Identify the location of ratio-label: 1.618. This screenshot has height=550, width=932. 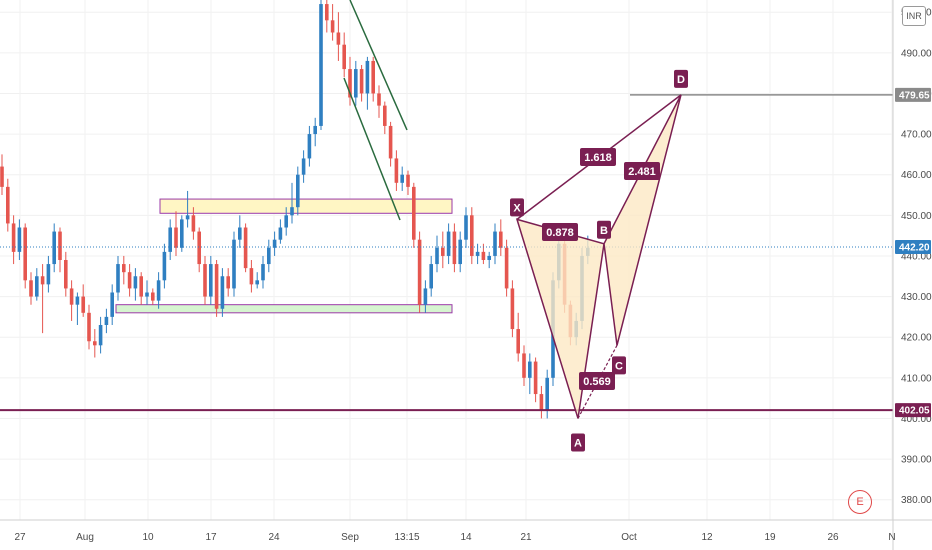
(598, 158).